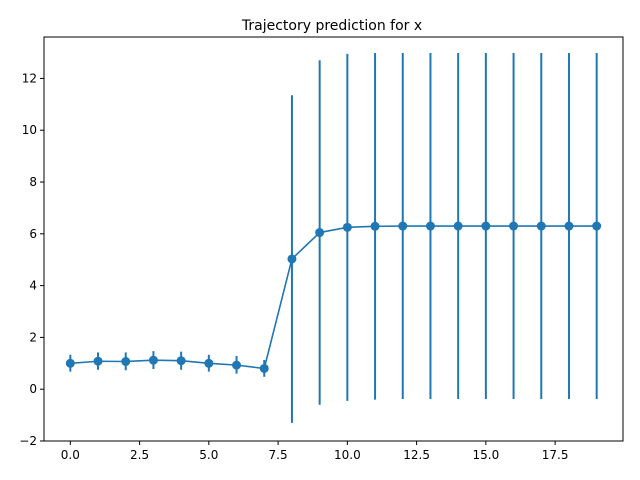 The width and height of the screenshot is (640, 480). What do you see at coordinates (70, 455) in the screenshot?
I see `x-tick-label: 0.0` at bounding box center [70, 455].